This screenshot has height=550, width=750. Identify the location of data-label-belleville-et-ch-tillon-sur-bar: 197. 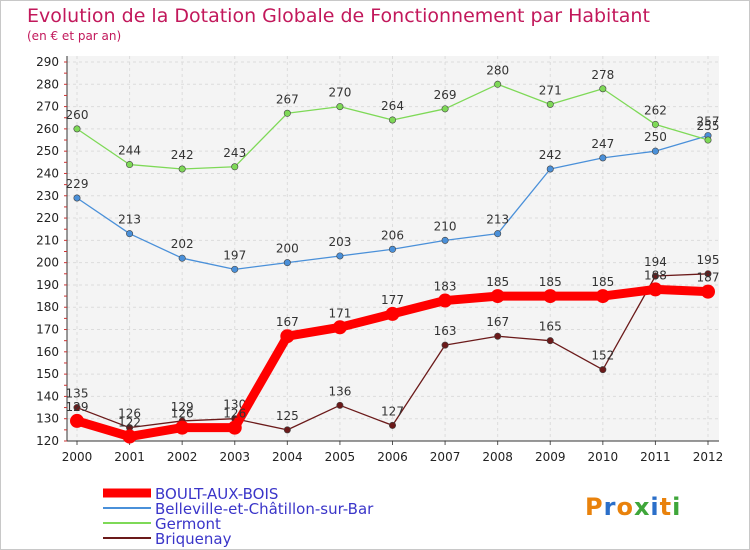
(234, 255).